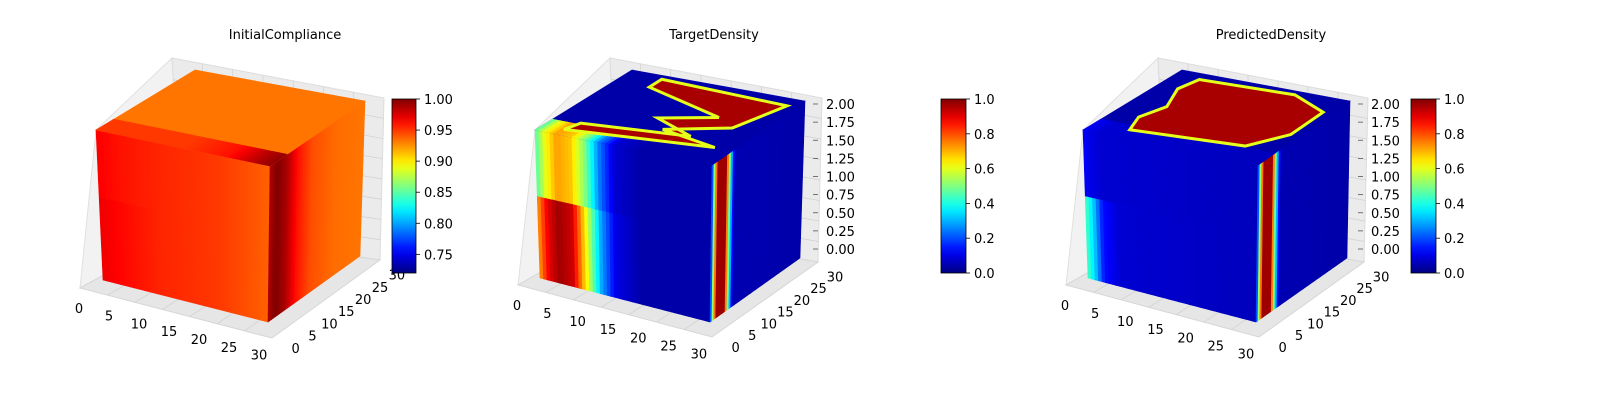 Image resolution: width=1600 pixels, height=400 pixels. I want to click on chart-title: TargetDensity, so click(713, 35).